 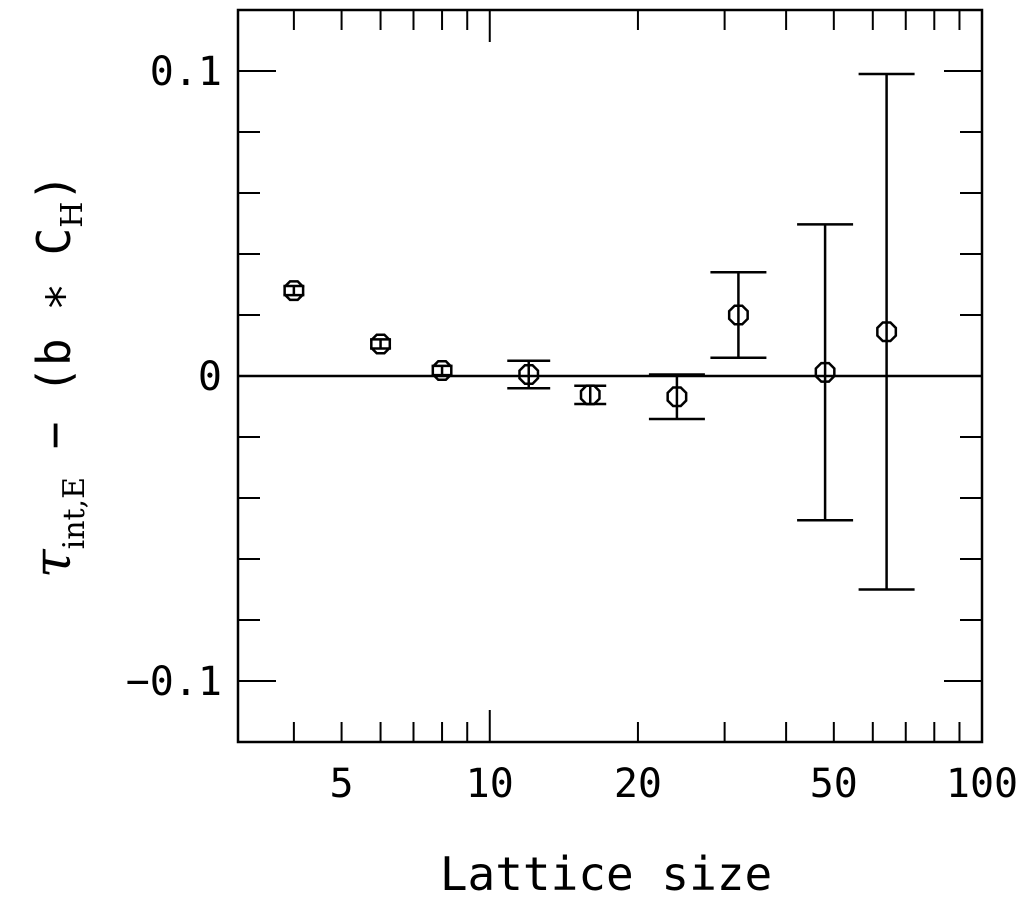 What do you see at coordinates (342, 784) in the screenshot?
I see `x-tick-label: 5` at bounding box center [342, 784].